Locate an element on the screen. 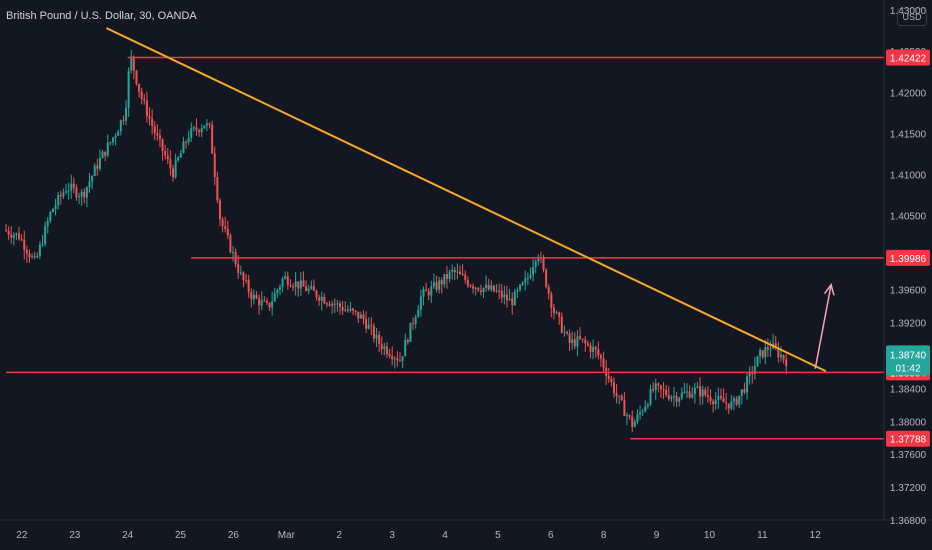  currency-badge: USD is located at coordinates (912, 17).